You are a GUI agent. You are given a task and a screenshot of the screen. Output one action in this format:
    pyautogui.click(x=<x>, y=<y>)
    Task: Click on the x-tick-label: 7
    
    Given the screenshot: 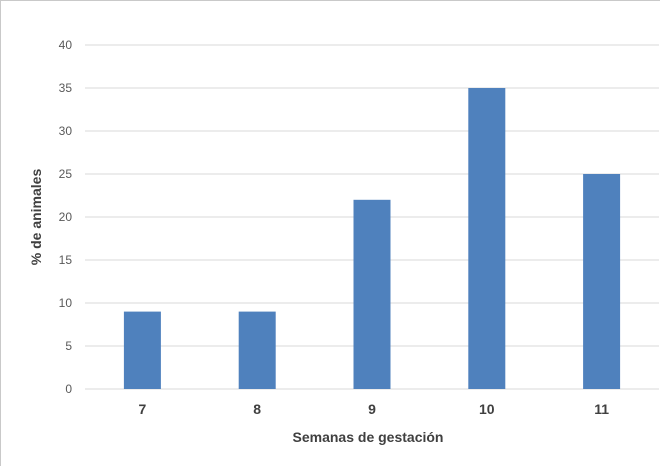 What is the action you would take?
    pyautogui.click(x=143, y=409)
    